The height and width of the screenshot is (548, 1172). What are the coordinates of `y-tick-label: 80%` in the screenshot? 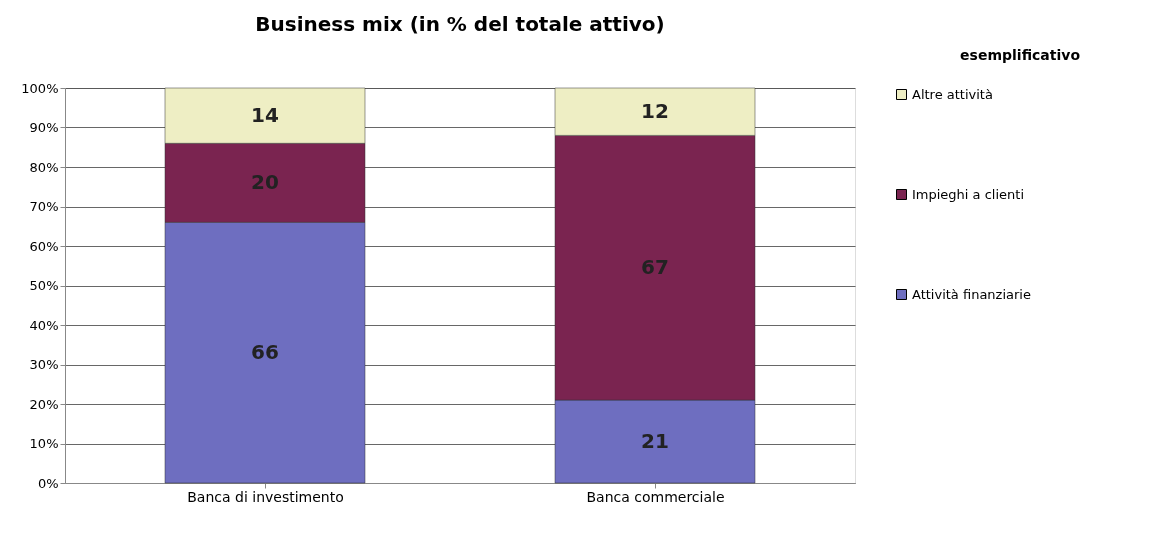 It's located at (44, 167).